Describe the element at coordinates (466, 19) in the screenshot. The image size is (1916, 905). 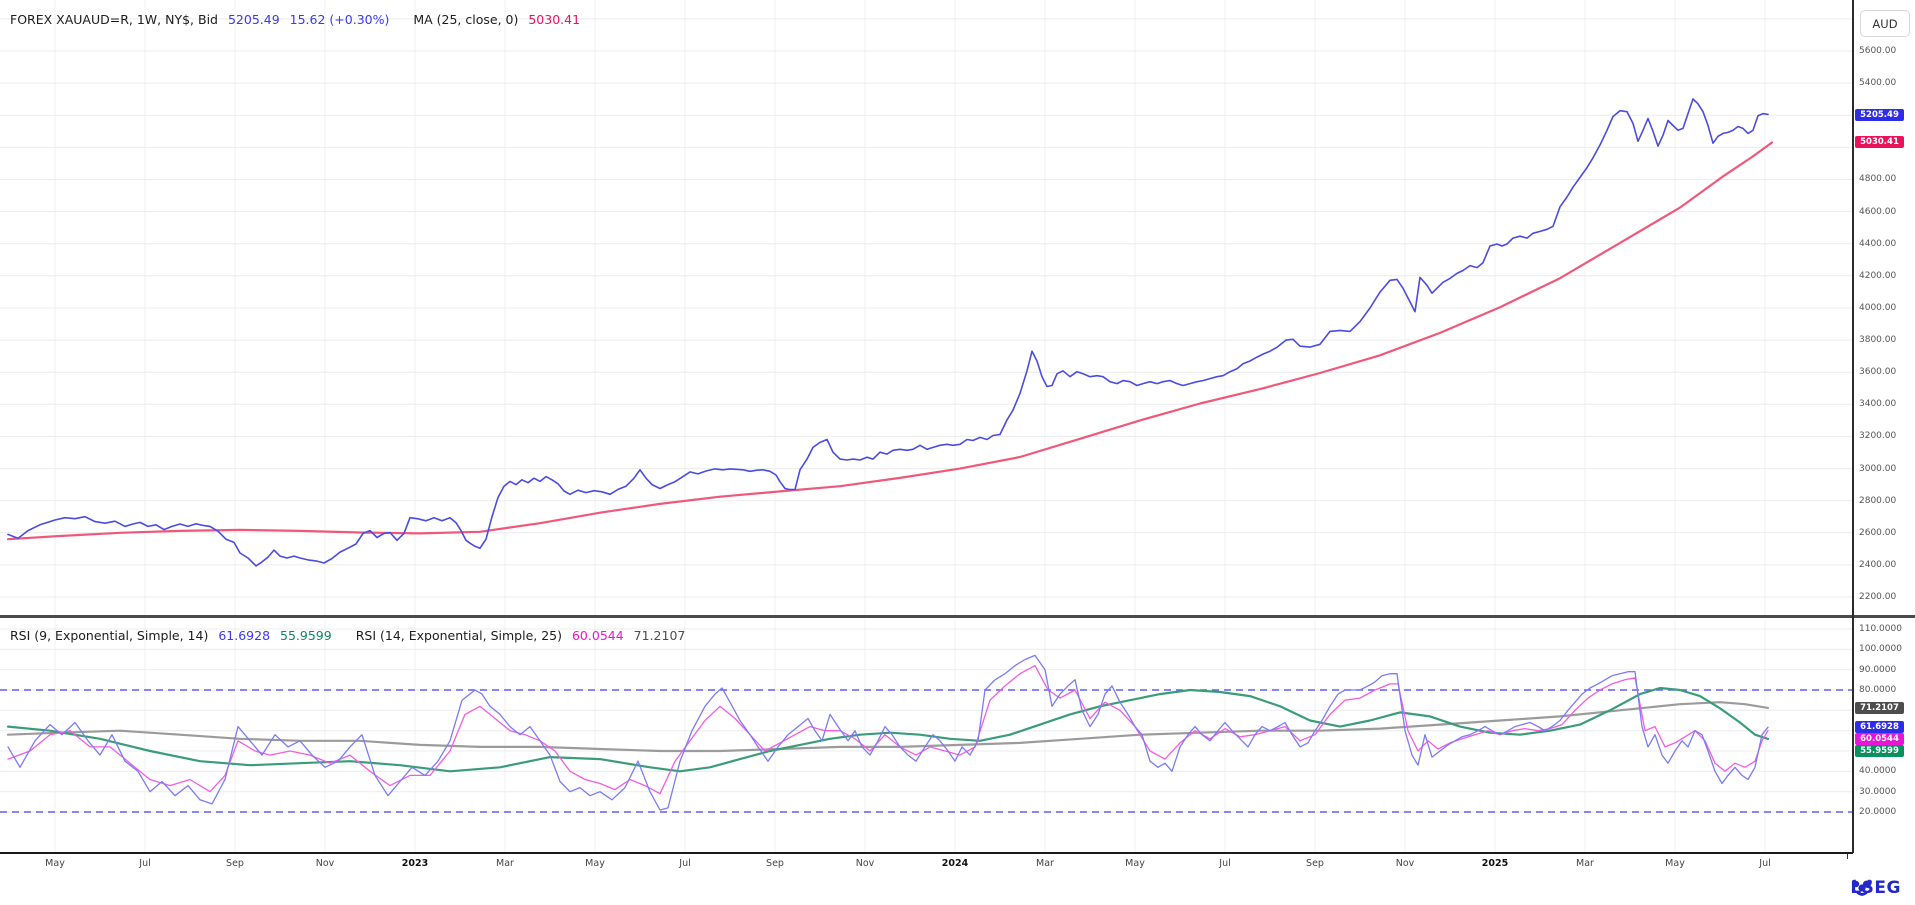
I see `ma-label: MA (25, close, 0)` at that location.